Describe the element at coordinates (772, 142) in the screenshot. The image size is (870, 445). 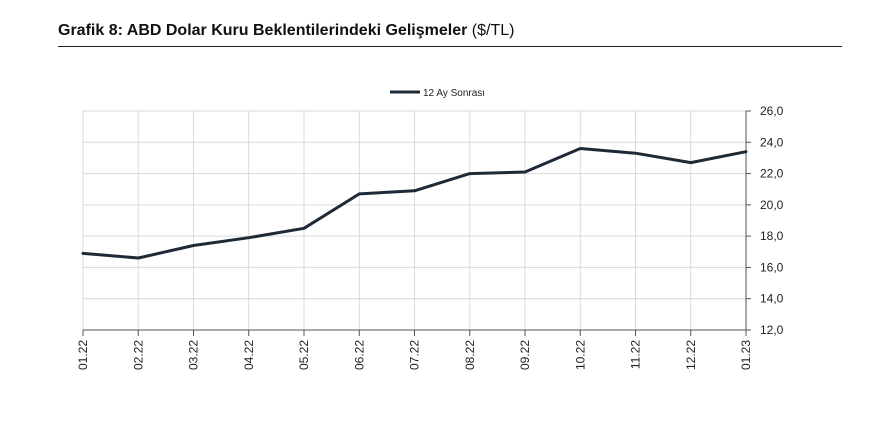
I see `y-tick-label: 24,0` at that location.